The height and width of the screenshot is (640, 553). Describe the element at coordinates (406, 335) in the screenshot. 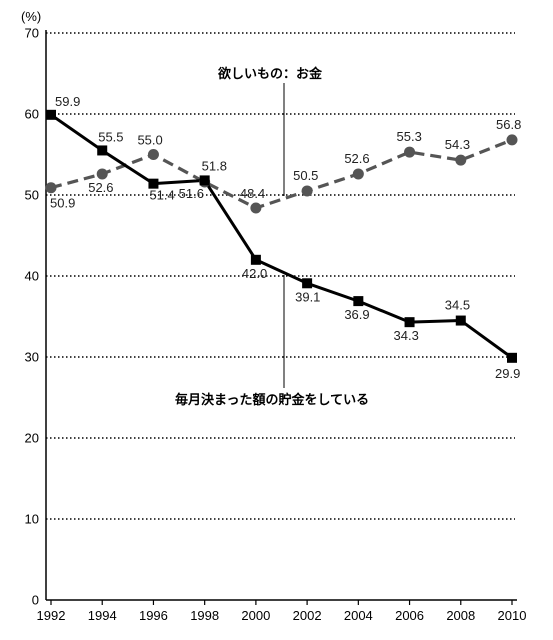

I see `data-label: 34.3` at that location.